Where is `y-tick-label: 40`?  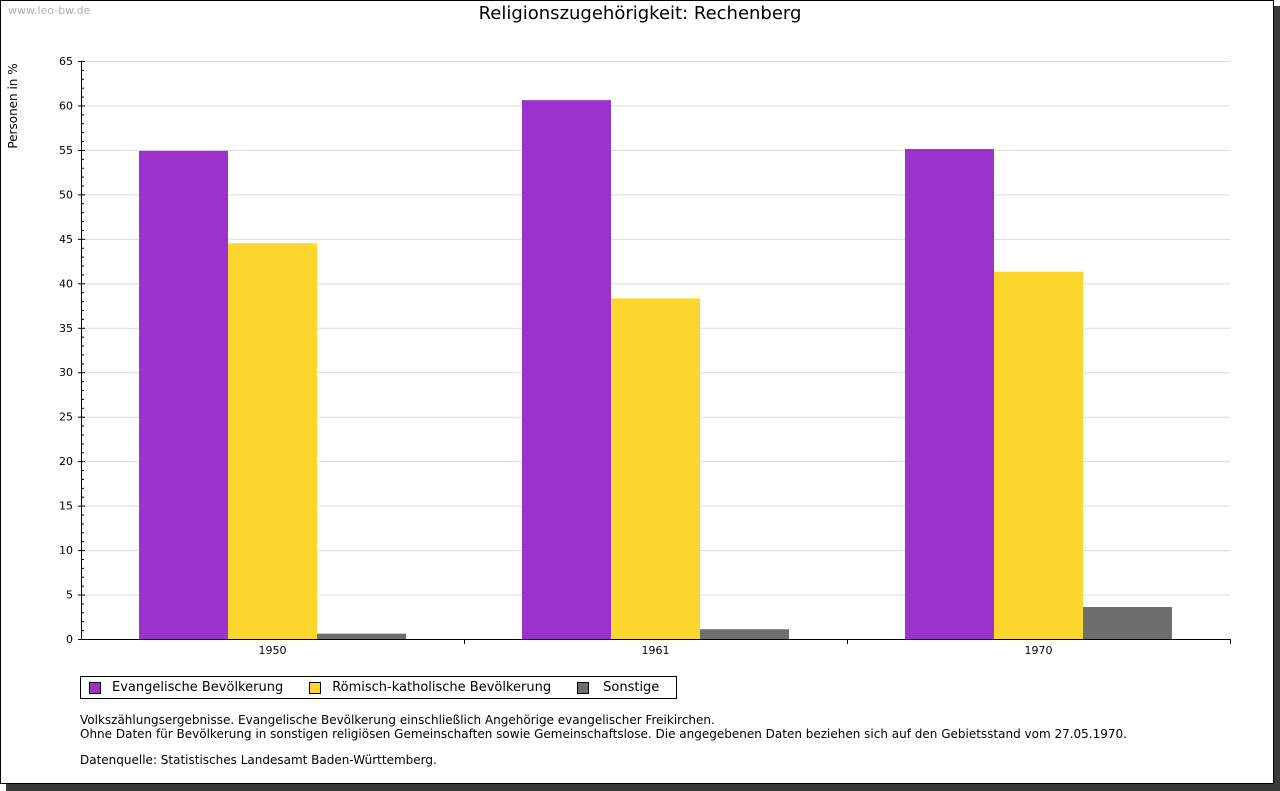
y-tick-label: 40 is located at coordinates (66, 283).